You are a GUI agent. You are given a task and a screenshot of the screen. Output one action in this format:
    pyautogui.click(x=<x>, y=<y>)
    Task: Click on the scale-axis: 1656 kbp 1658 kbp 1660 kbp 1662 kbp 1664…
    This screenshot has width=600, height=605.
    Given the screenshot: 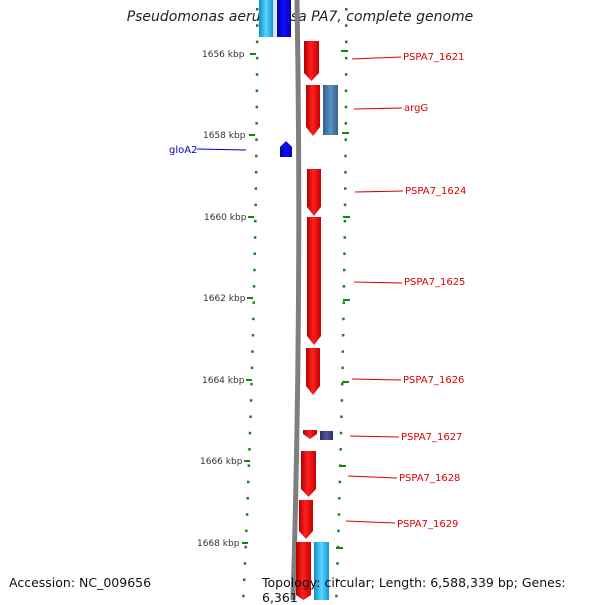 What is the action you would take?
    pyautogui.click(x=226, y=299)
    